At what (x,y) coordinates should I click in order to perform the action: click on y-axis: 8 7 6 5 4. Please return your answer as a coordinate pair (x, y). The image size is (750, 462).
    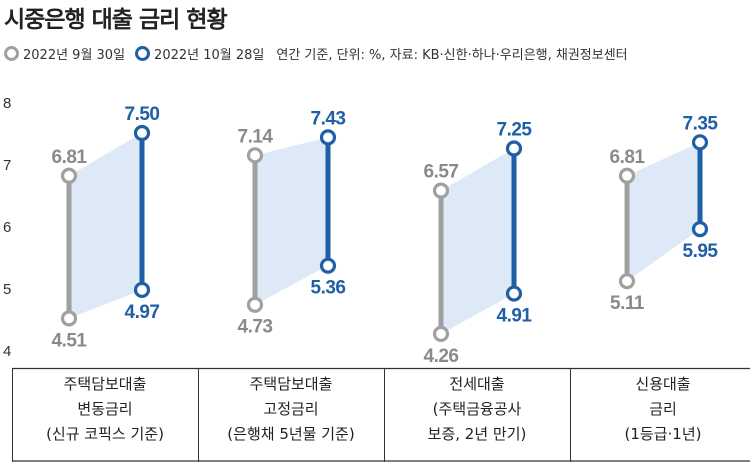
    Looking at the image, I should click on (7, 227).